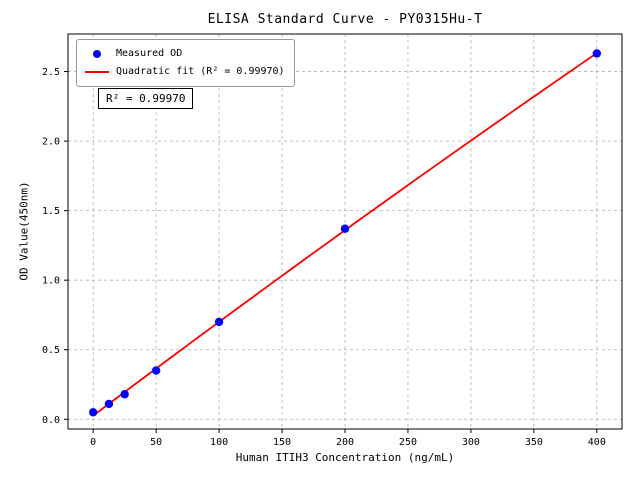  What do you see at coordinates (146, 98) in the screenshot?
I see `r-squared-annotation: R² = 0.99970` at bounding box center [146, 98].